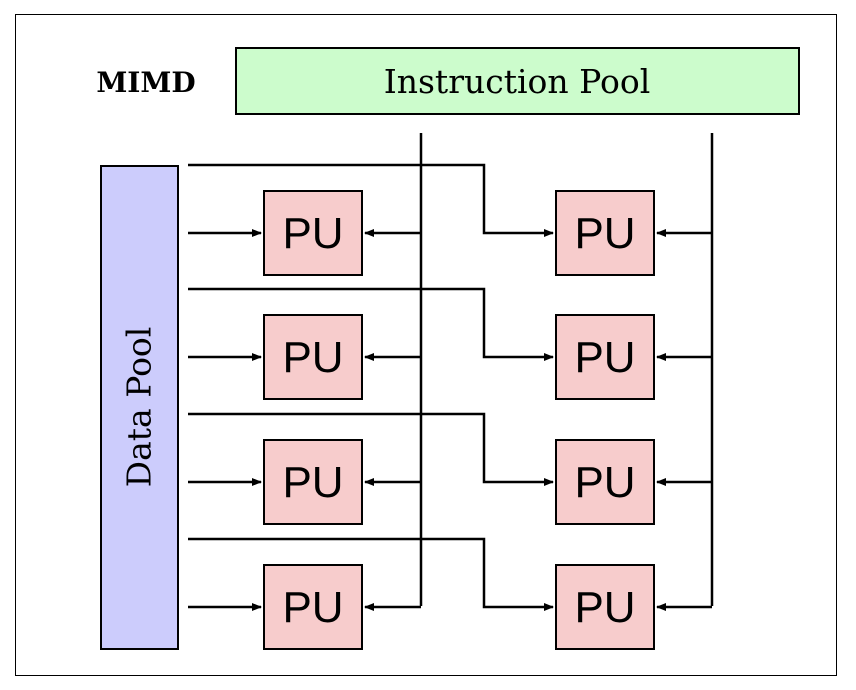 This screenshot has width=856, height=690. What do you see at coordinates (145, 82) in the screenshot?
I see `mimd-label: MIMD` at bounding box center [145, 82].